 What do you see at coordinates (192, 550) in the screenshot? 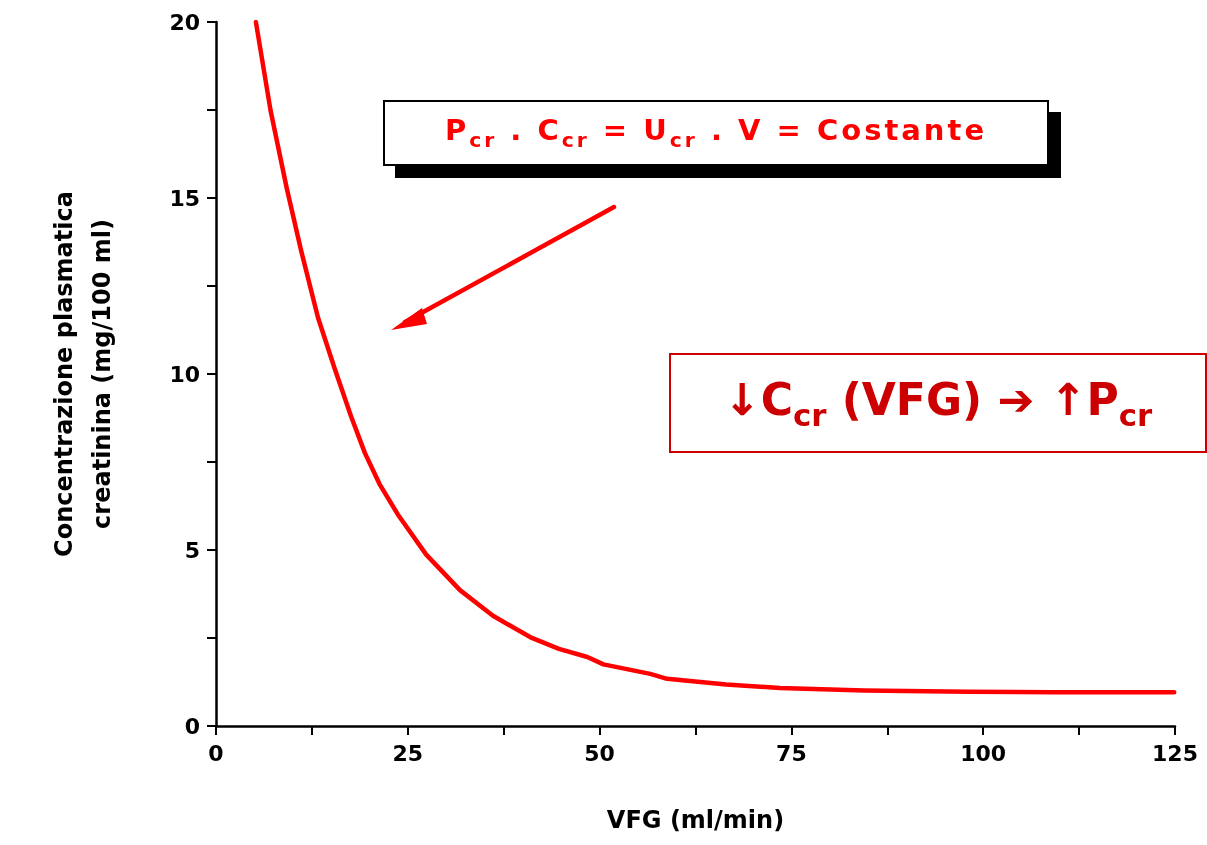
I see `y-tick-label: 5` at bounding box center [192, 550].